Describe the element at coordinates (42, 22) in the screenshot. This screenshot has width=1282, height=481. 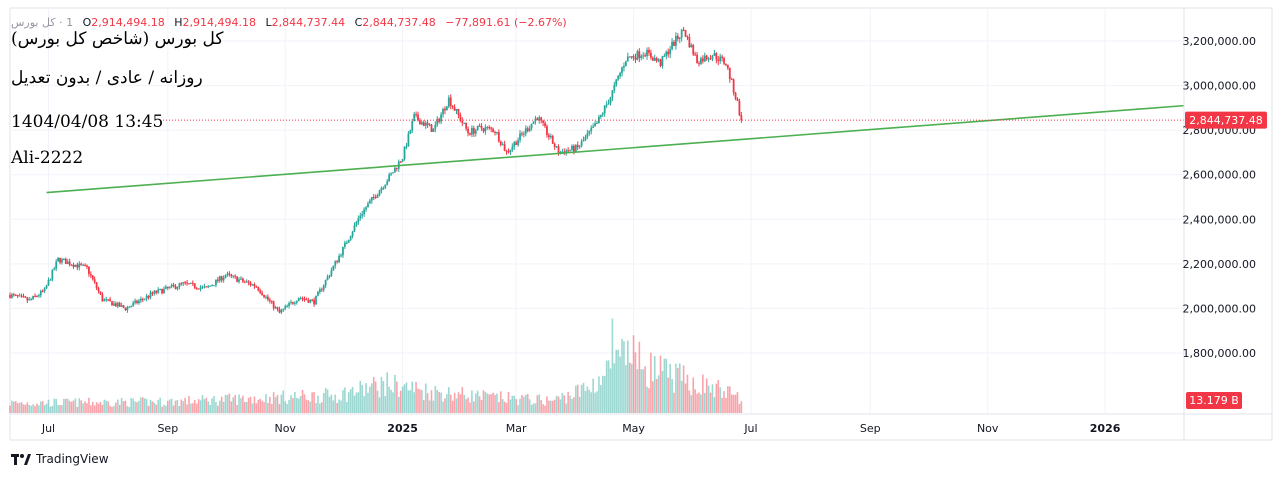
I see `legend-symbol: 1 · کل بورس` at that location.